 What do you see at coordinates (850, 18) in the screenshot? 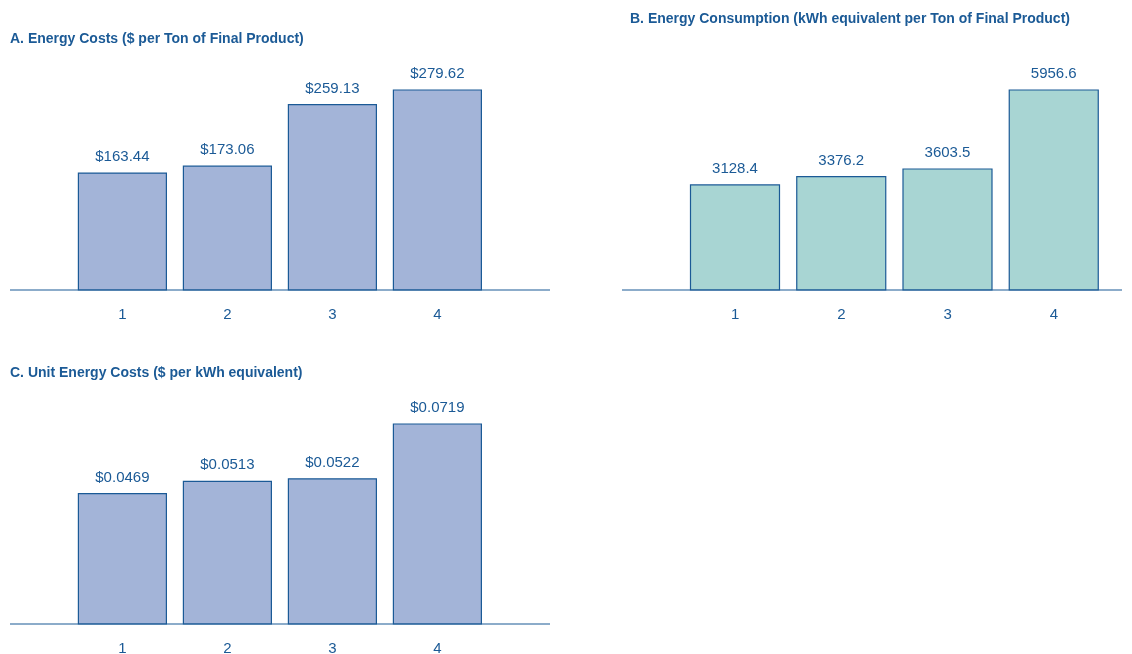
I see `chart-title: B. Energy Consumption (kWh equivalent per Ton of Final Product)` at bounding box center [850, 18].